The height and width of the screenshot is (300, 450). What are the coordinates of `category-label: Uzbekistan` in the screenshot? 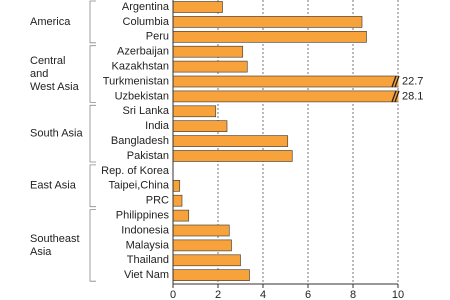 It's located at (142, 96).